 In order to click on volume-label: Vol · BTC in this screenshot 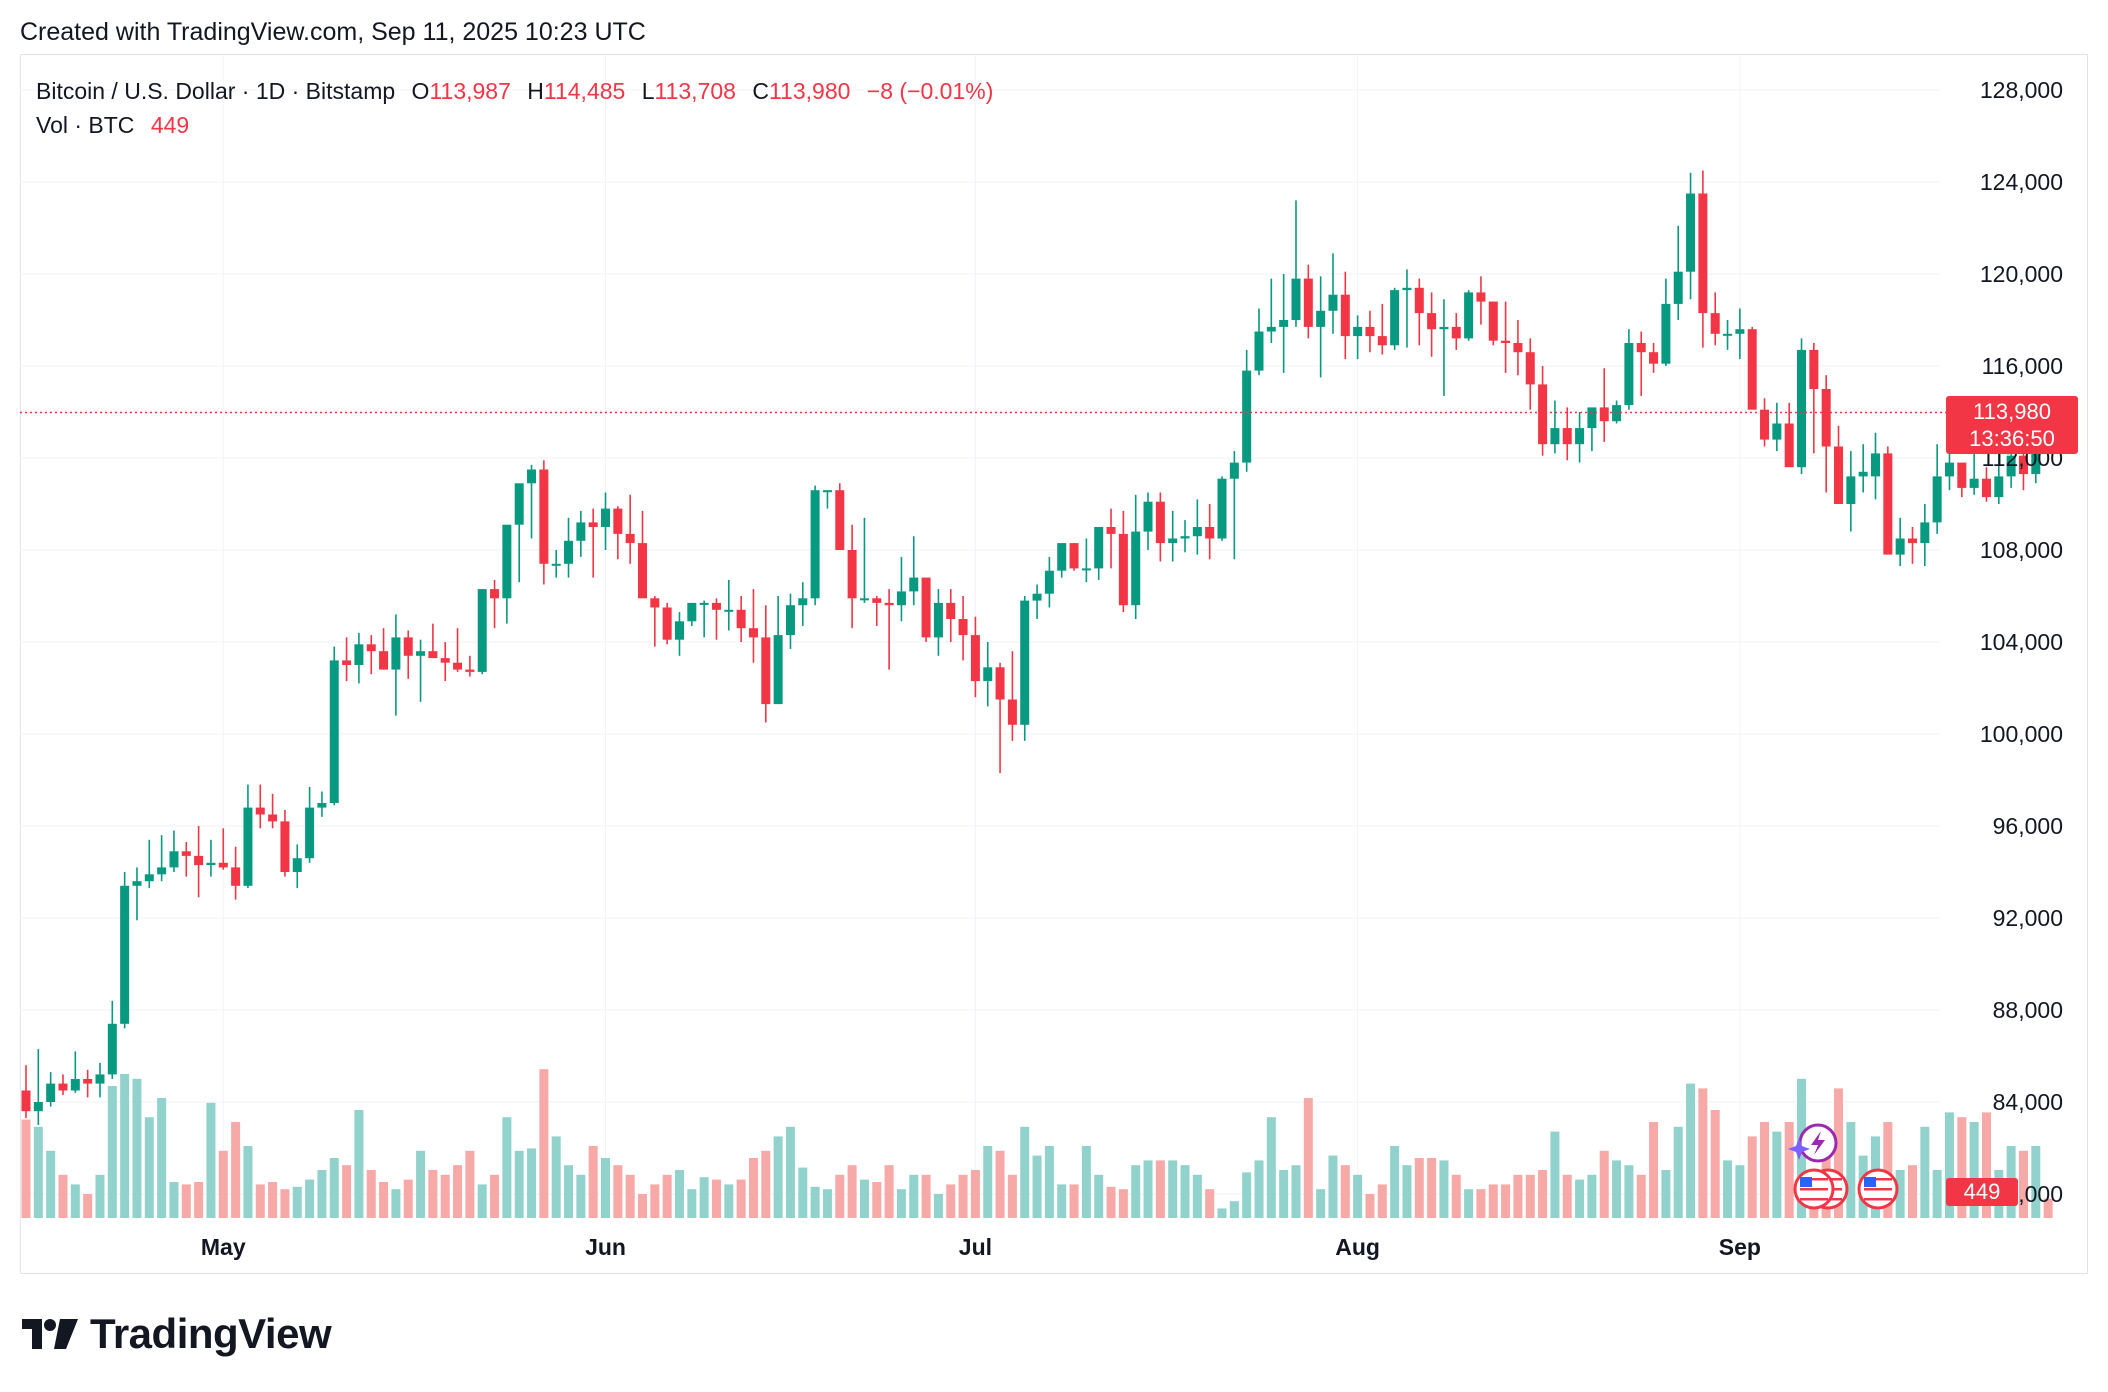, I will do `click(85, 125)`.